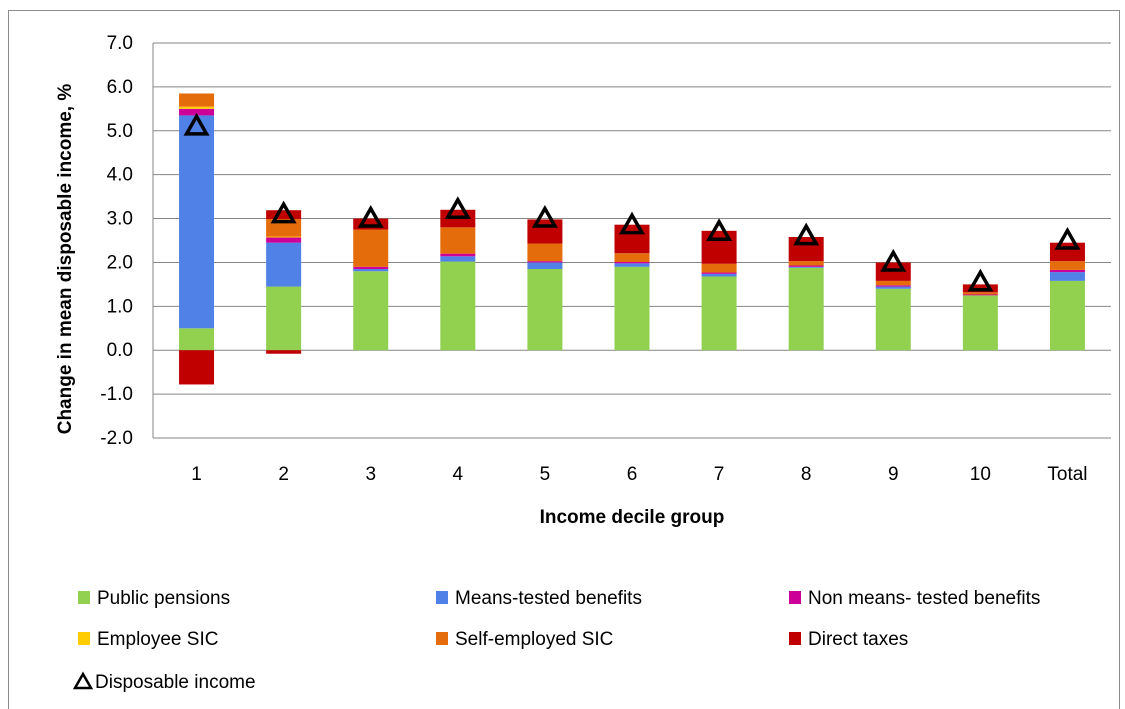  Describe the element at coordinates (163, 598) in the screenshot. I see `legend-label: Public pensions` at that location.